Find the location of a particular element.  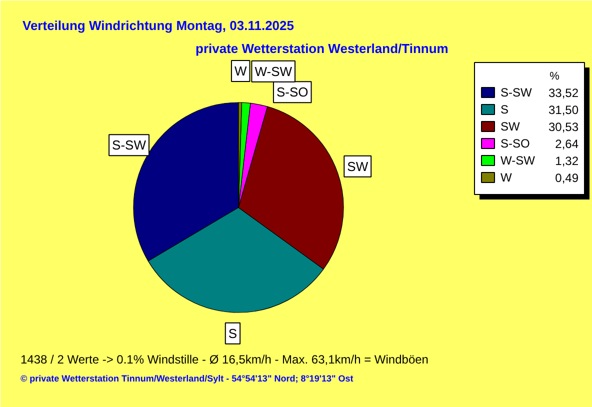

legend-title: % is located at coordinates (555, 76).